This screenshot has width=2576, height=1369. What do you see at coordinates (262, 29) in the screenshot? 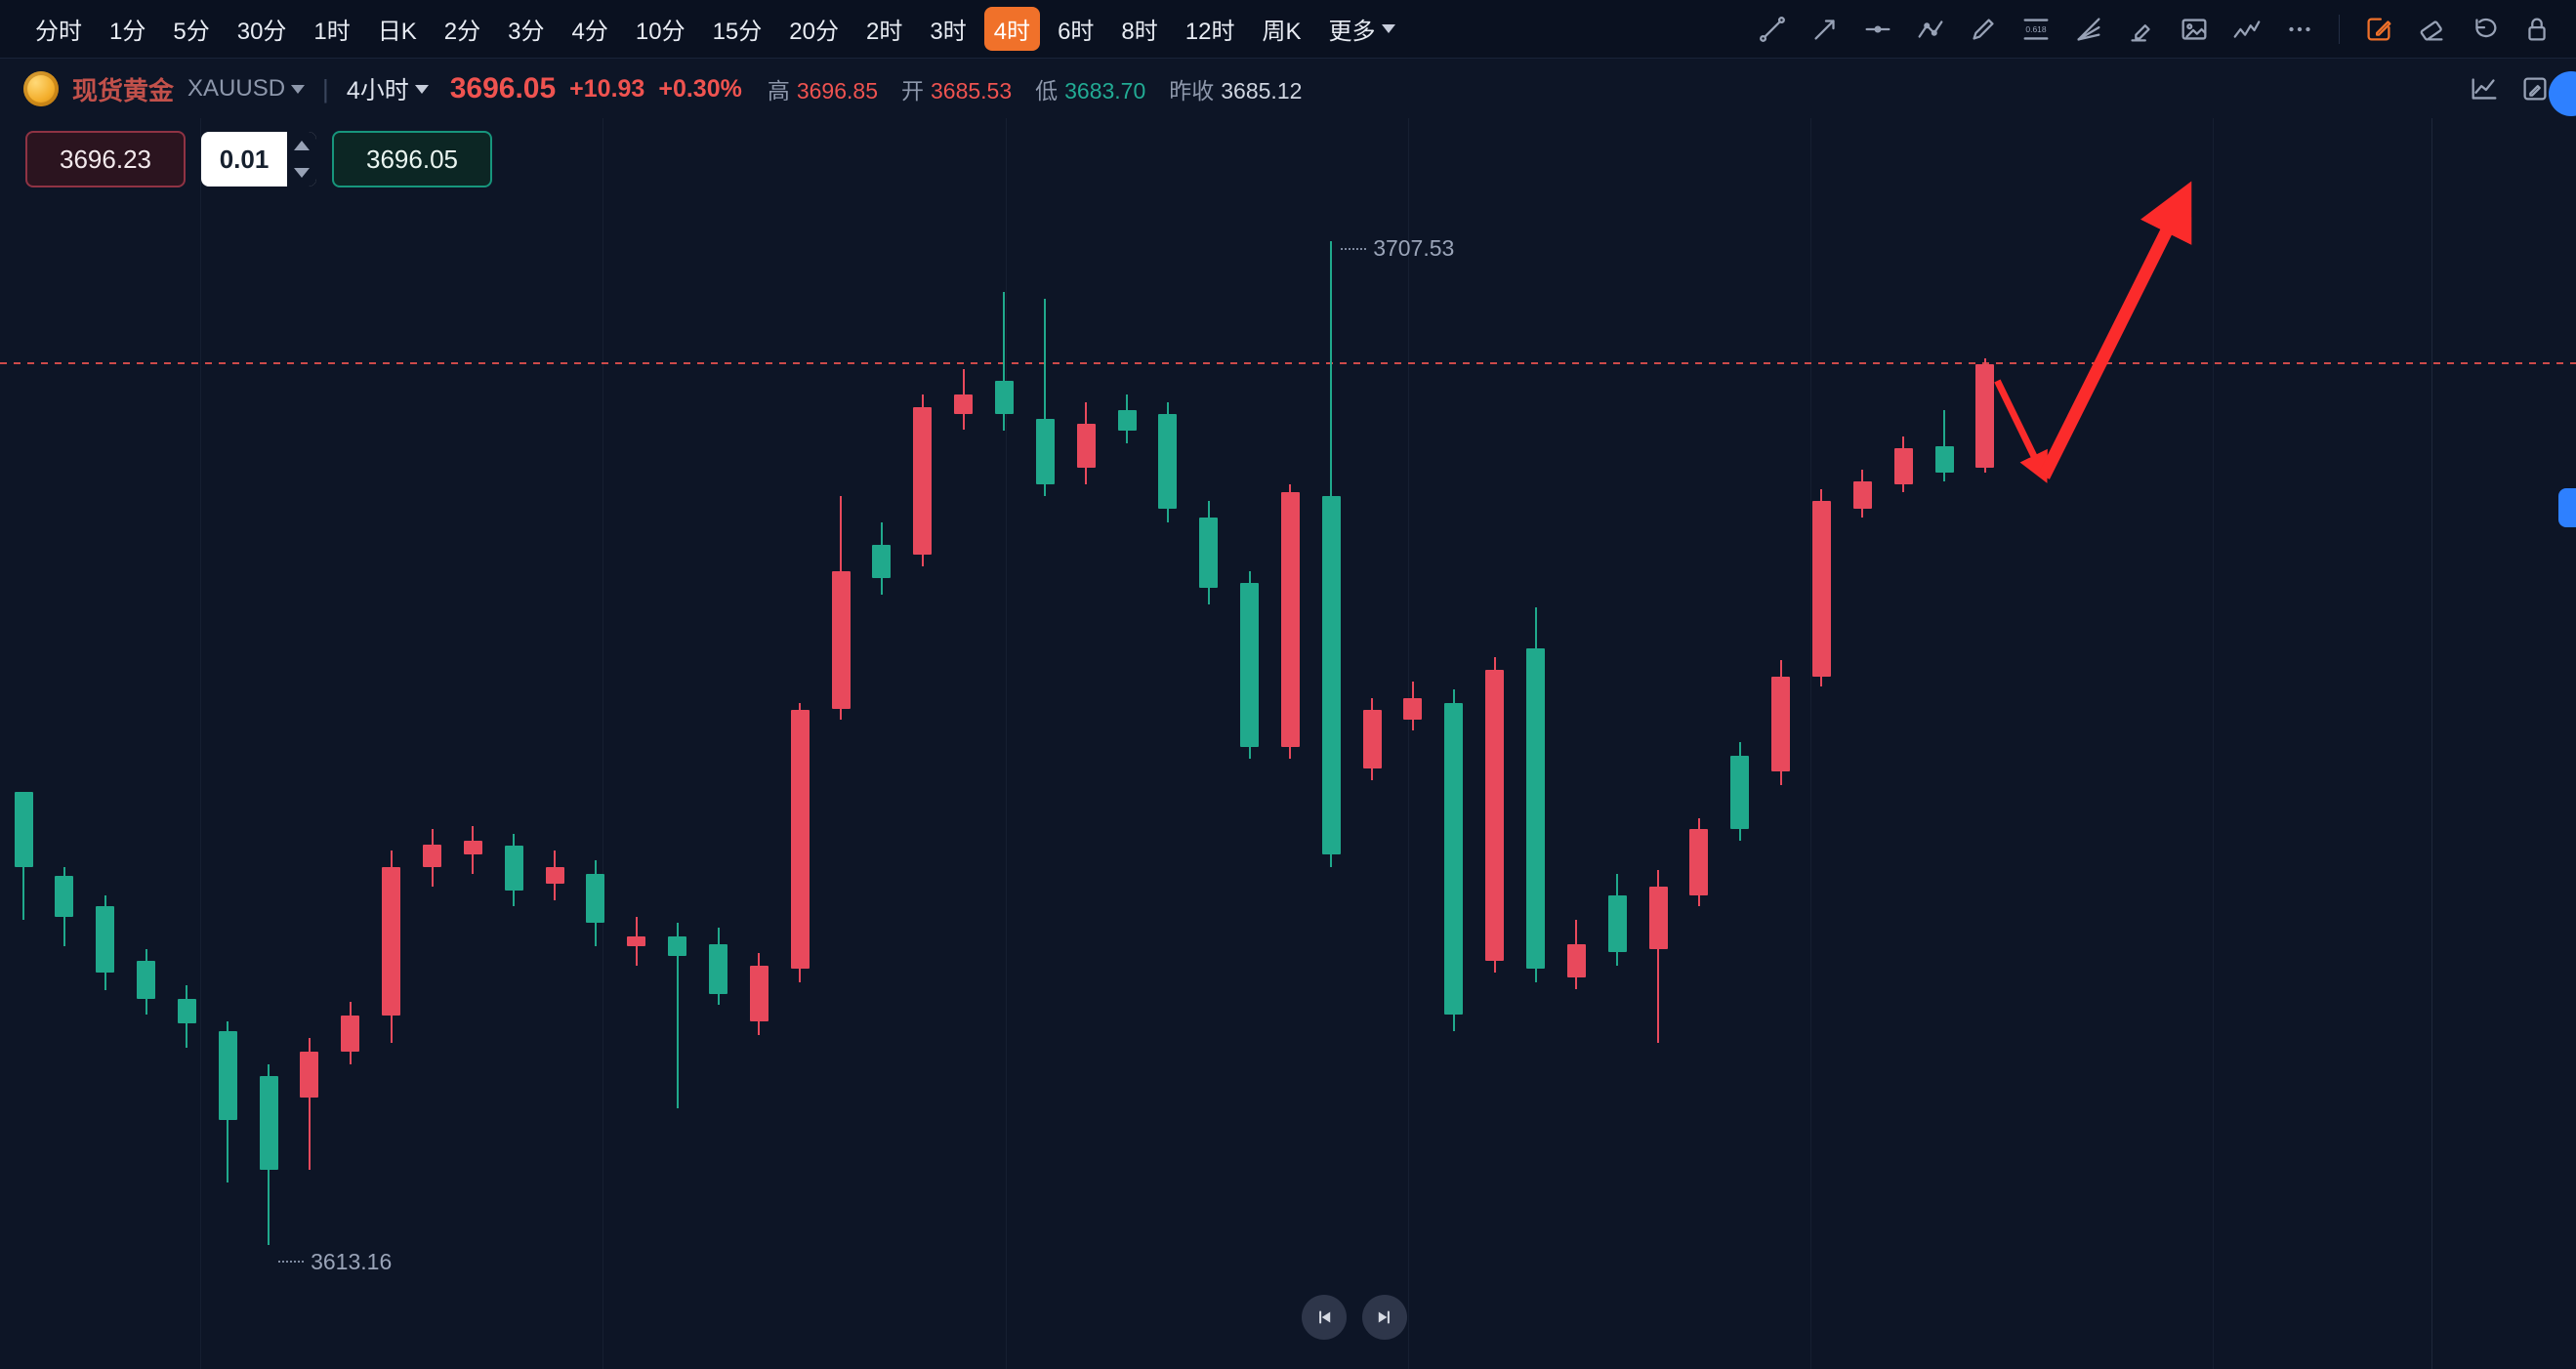
I see `timeframe-30分: 30分` at bounding box center [262, 29].